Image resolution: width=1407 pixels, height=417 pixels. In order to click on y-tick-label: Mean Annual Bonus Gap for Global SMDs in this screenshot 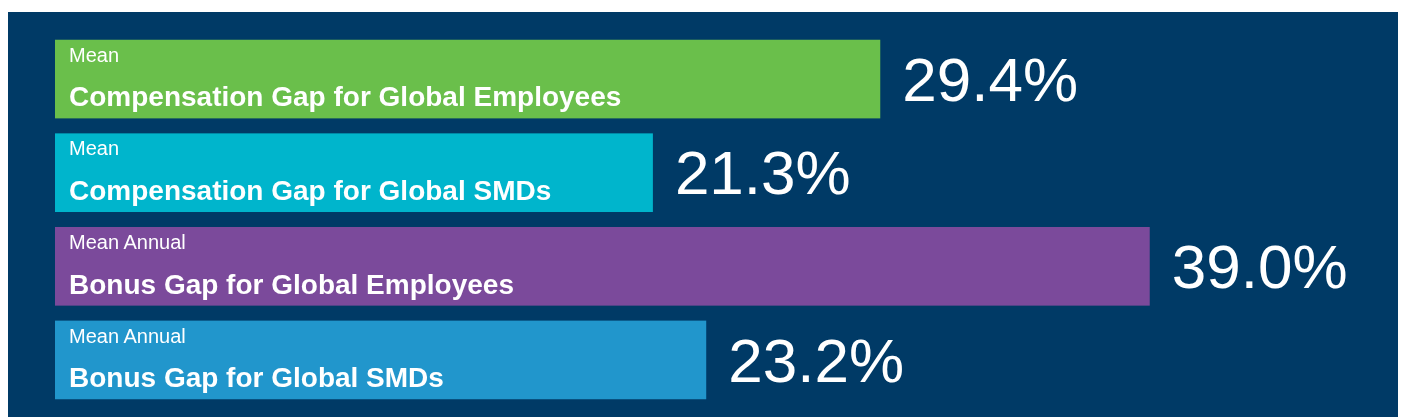, I will do `click(256, 359)`.